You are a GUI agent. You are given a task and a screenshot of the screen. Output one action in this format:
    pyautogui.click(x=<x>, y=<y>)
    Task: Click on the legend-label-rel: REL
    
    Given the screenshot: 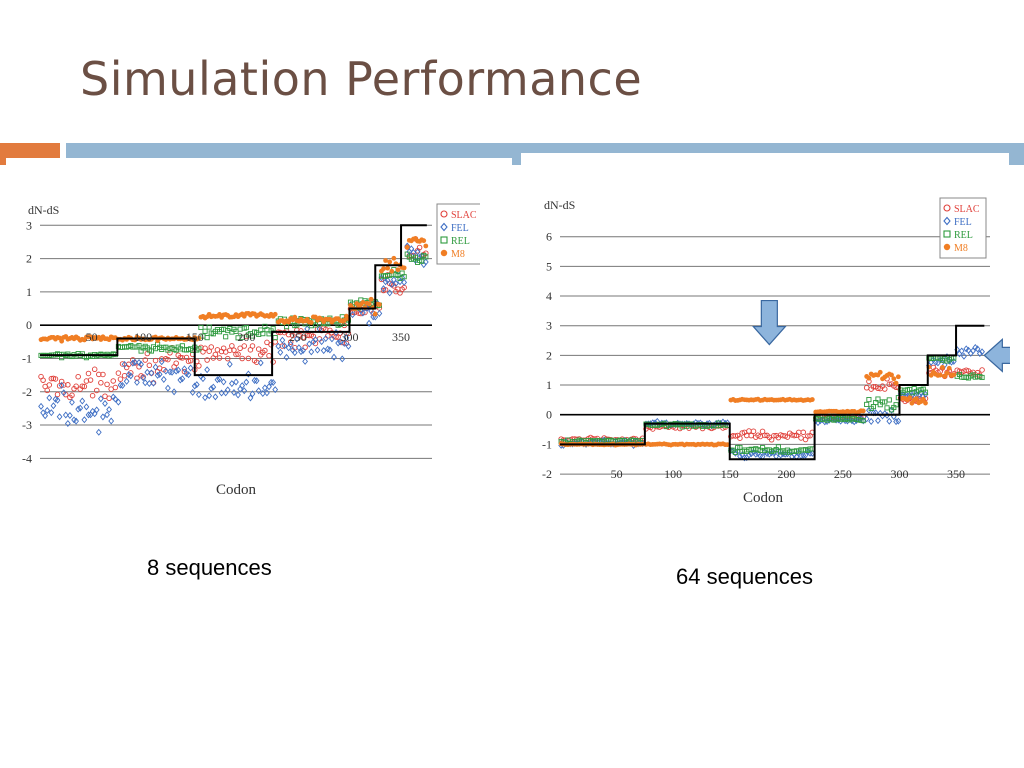 What is the action you would take?
    pyautogui.click(x=963, y=235)
    